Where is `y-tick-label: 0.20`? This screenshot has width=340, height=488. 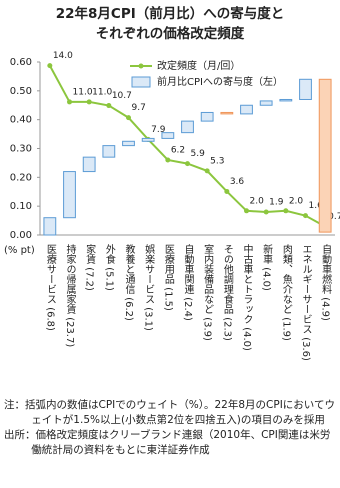
y-tick-label: 0.20 is located at coordinates (21, 177).